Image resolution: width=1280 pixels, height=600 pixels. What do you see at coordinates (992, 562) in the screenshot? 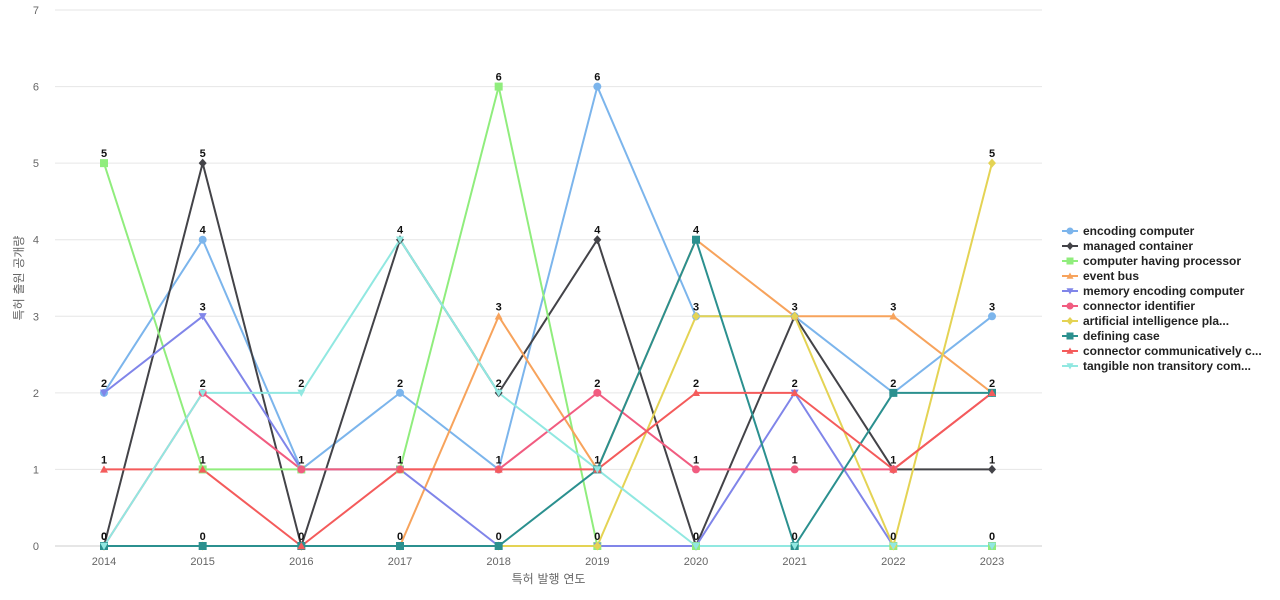
I see `x-tick-label: 2023` at bounding box center [992, 562].